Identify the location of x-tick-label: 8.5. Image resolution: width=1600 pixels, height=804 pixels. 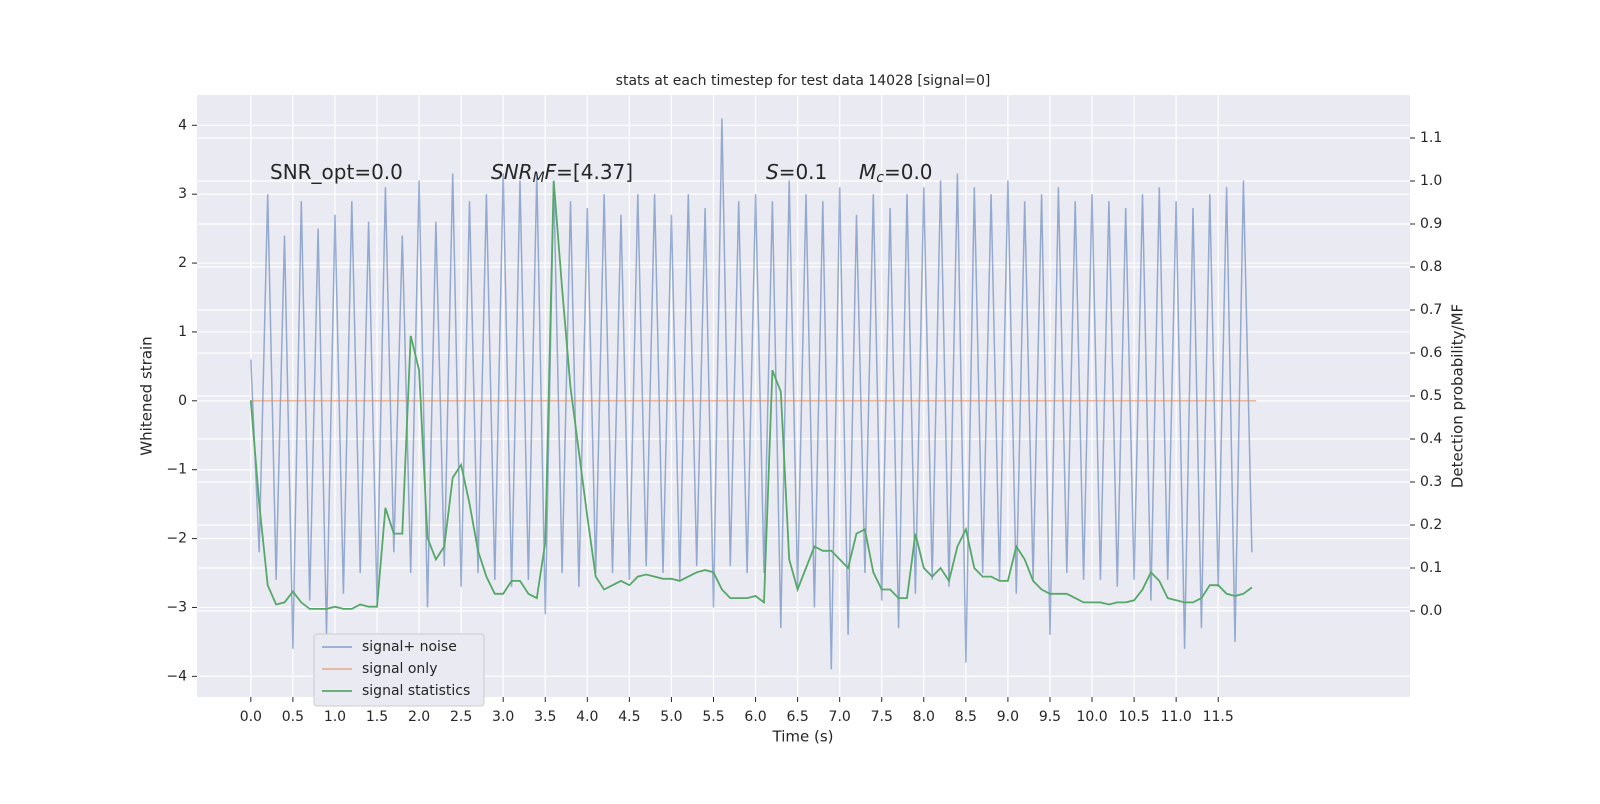
(966, 717).